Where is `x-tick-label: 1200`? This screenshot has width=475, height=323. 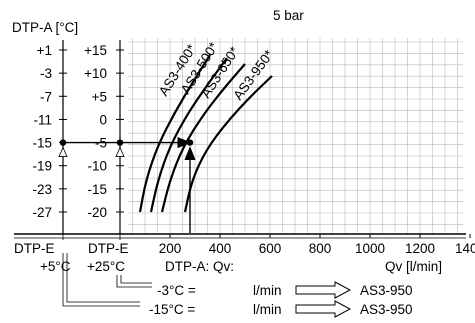
x-tick-label: 1200 is located at coordinates (420, 248).